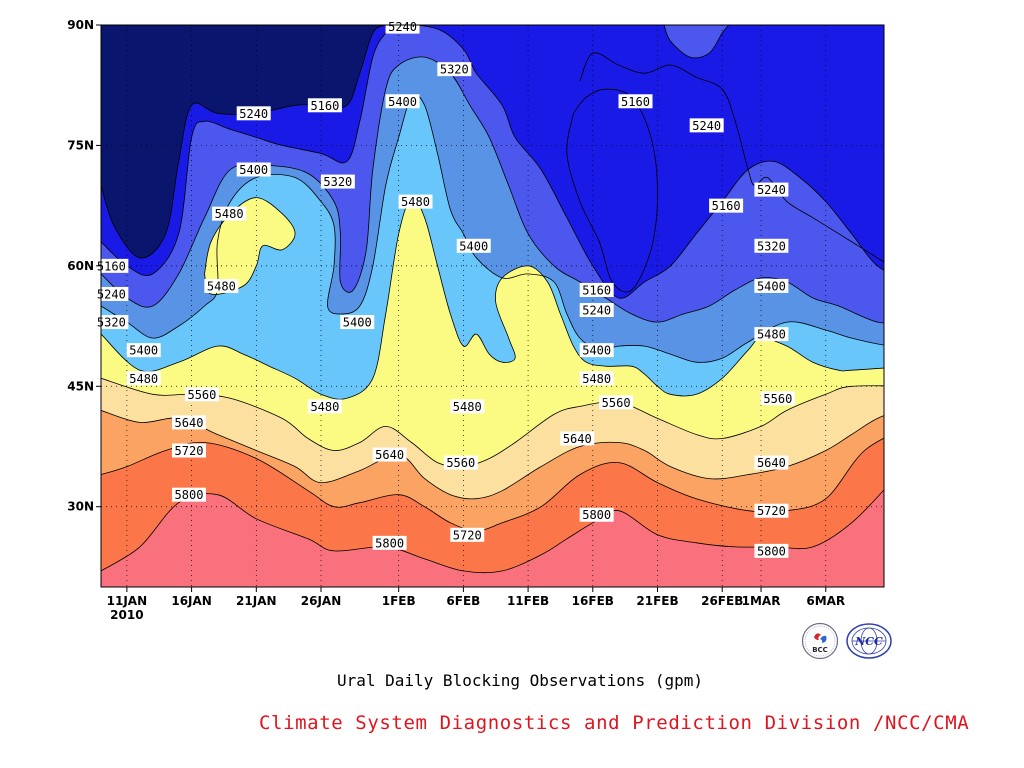 The image size is (1024, 768). I want to click on x-year-label: 2010, so click(126, 615).